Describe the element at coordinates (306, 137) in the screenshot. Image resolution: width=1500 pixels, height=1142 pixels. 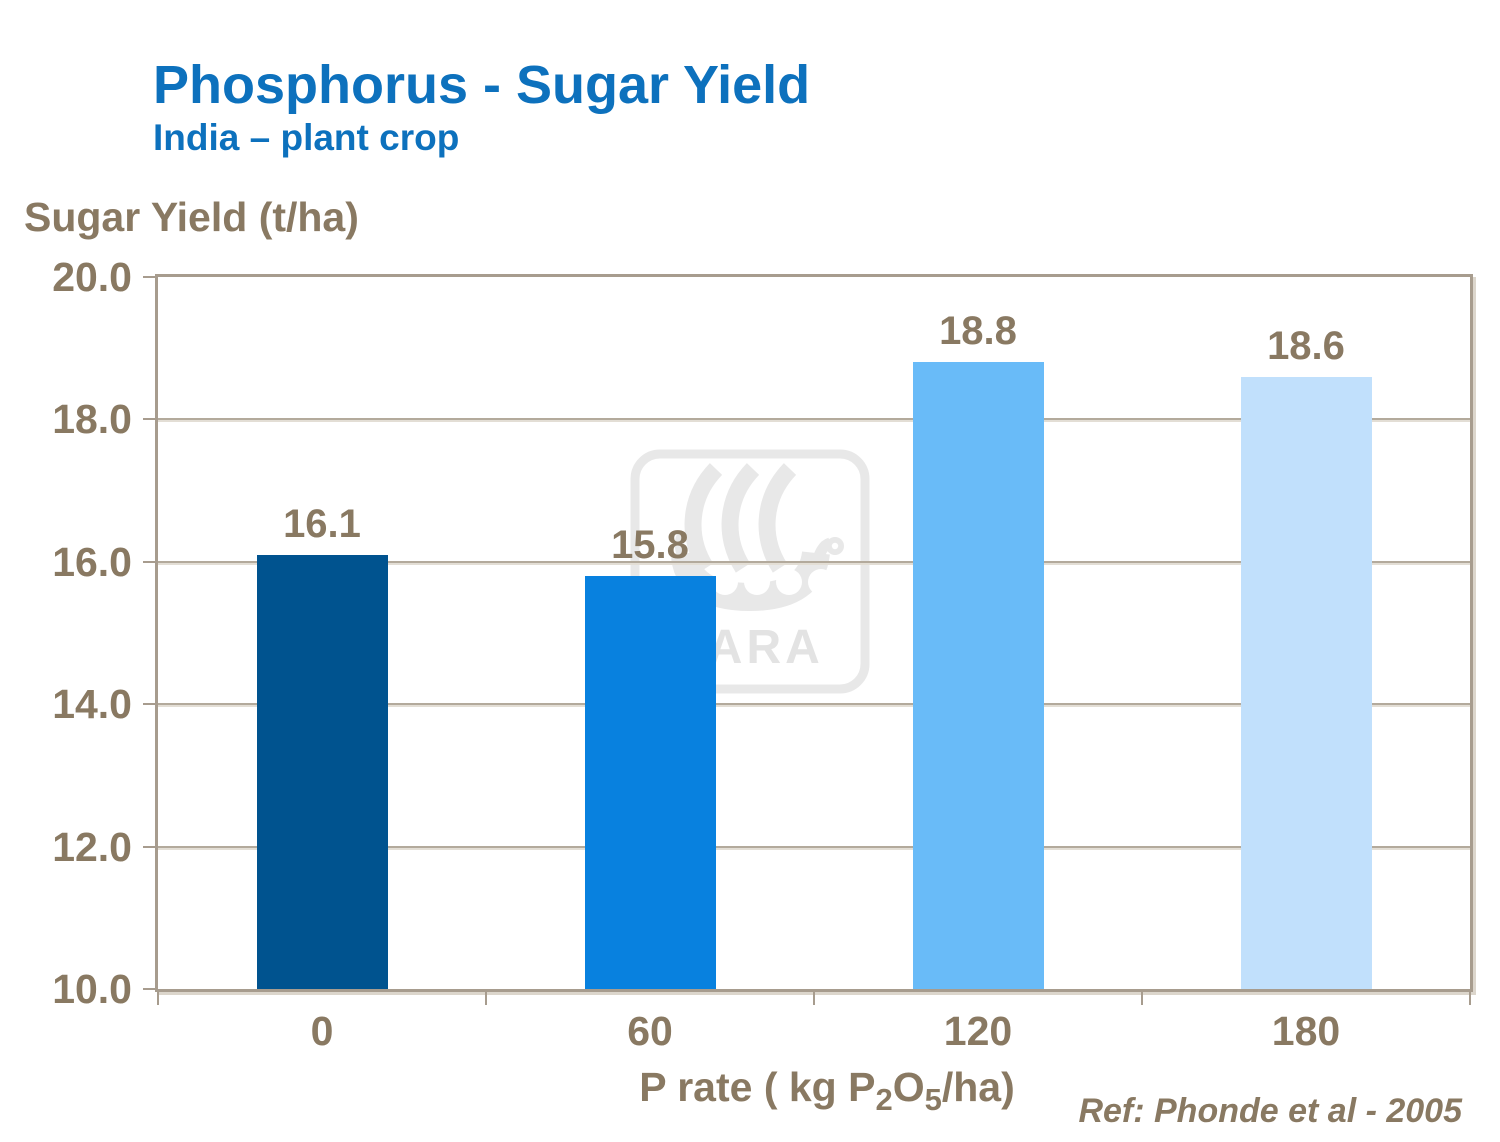
I see `page-subtitle: India – plant crop` at that location.